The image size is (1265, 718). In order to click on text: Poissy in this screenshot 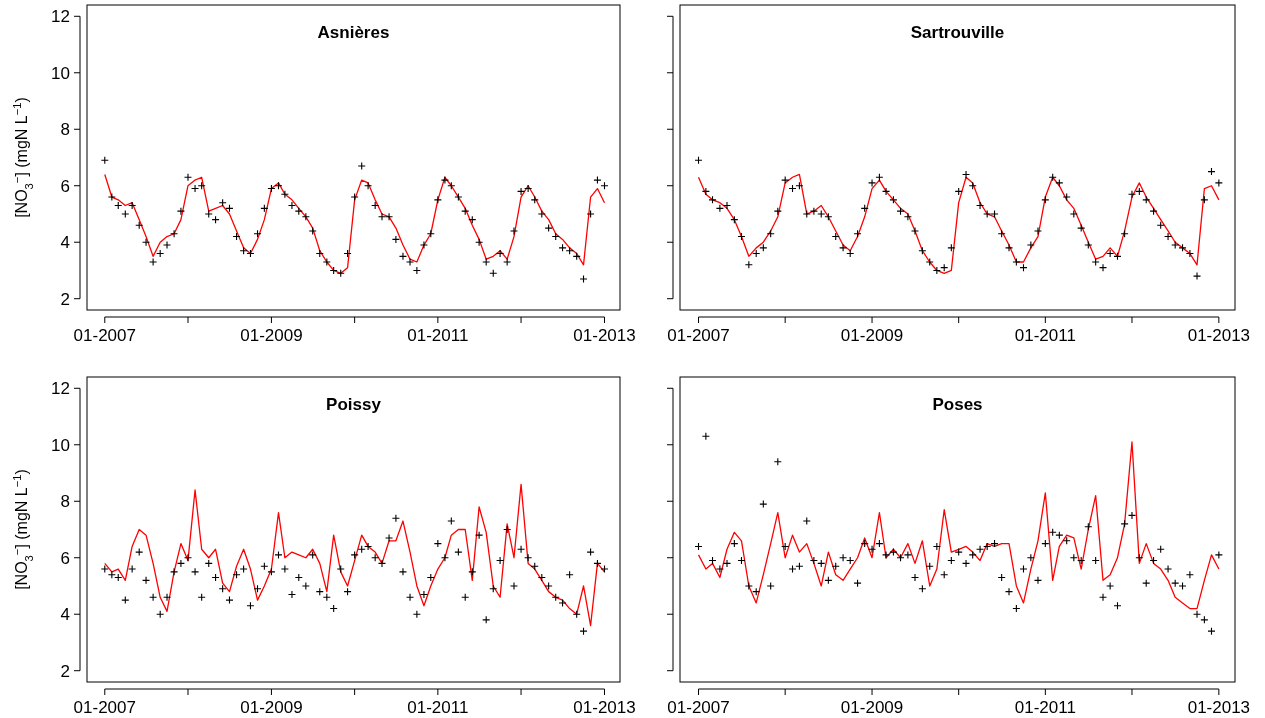, I will do `click(354, 404)`.